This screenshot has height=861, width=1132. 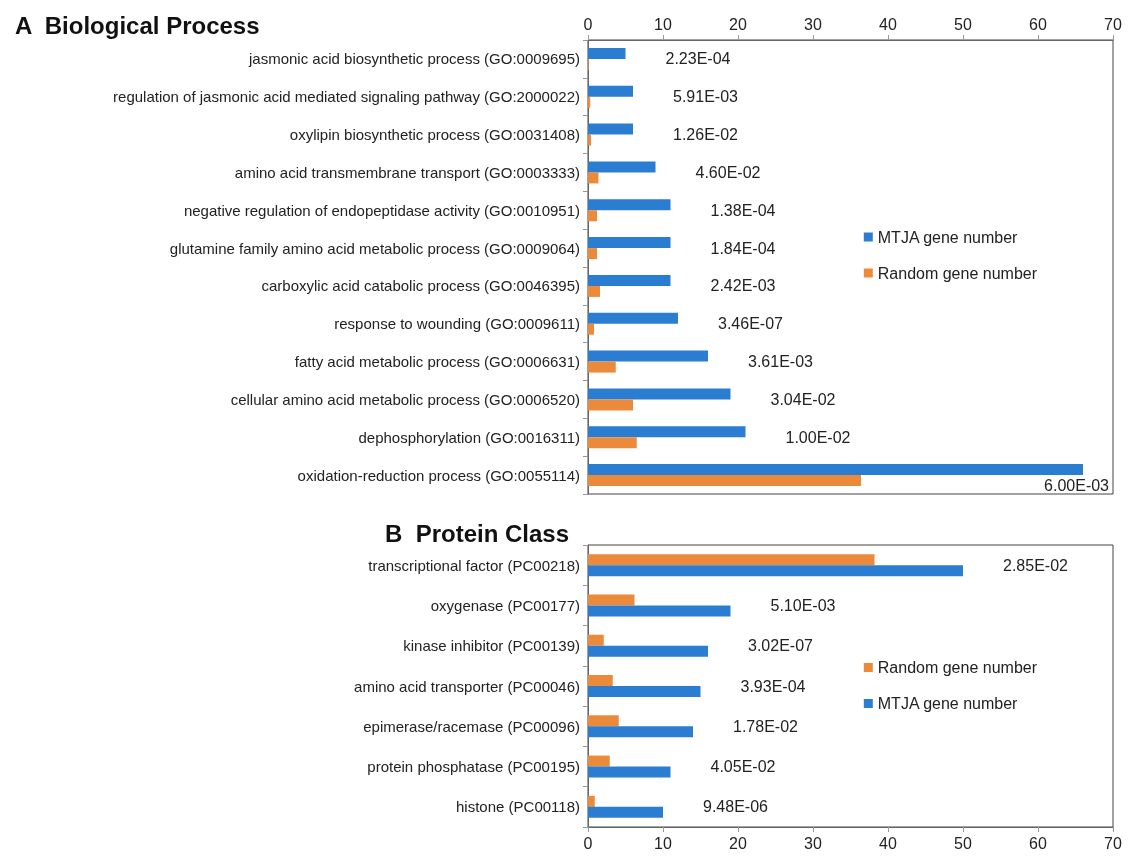 I want to click on y-tick-label: protein phosphatase (PC00195), so click(x=473, y=767).